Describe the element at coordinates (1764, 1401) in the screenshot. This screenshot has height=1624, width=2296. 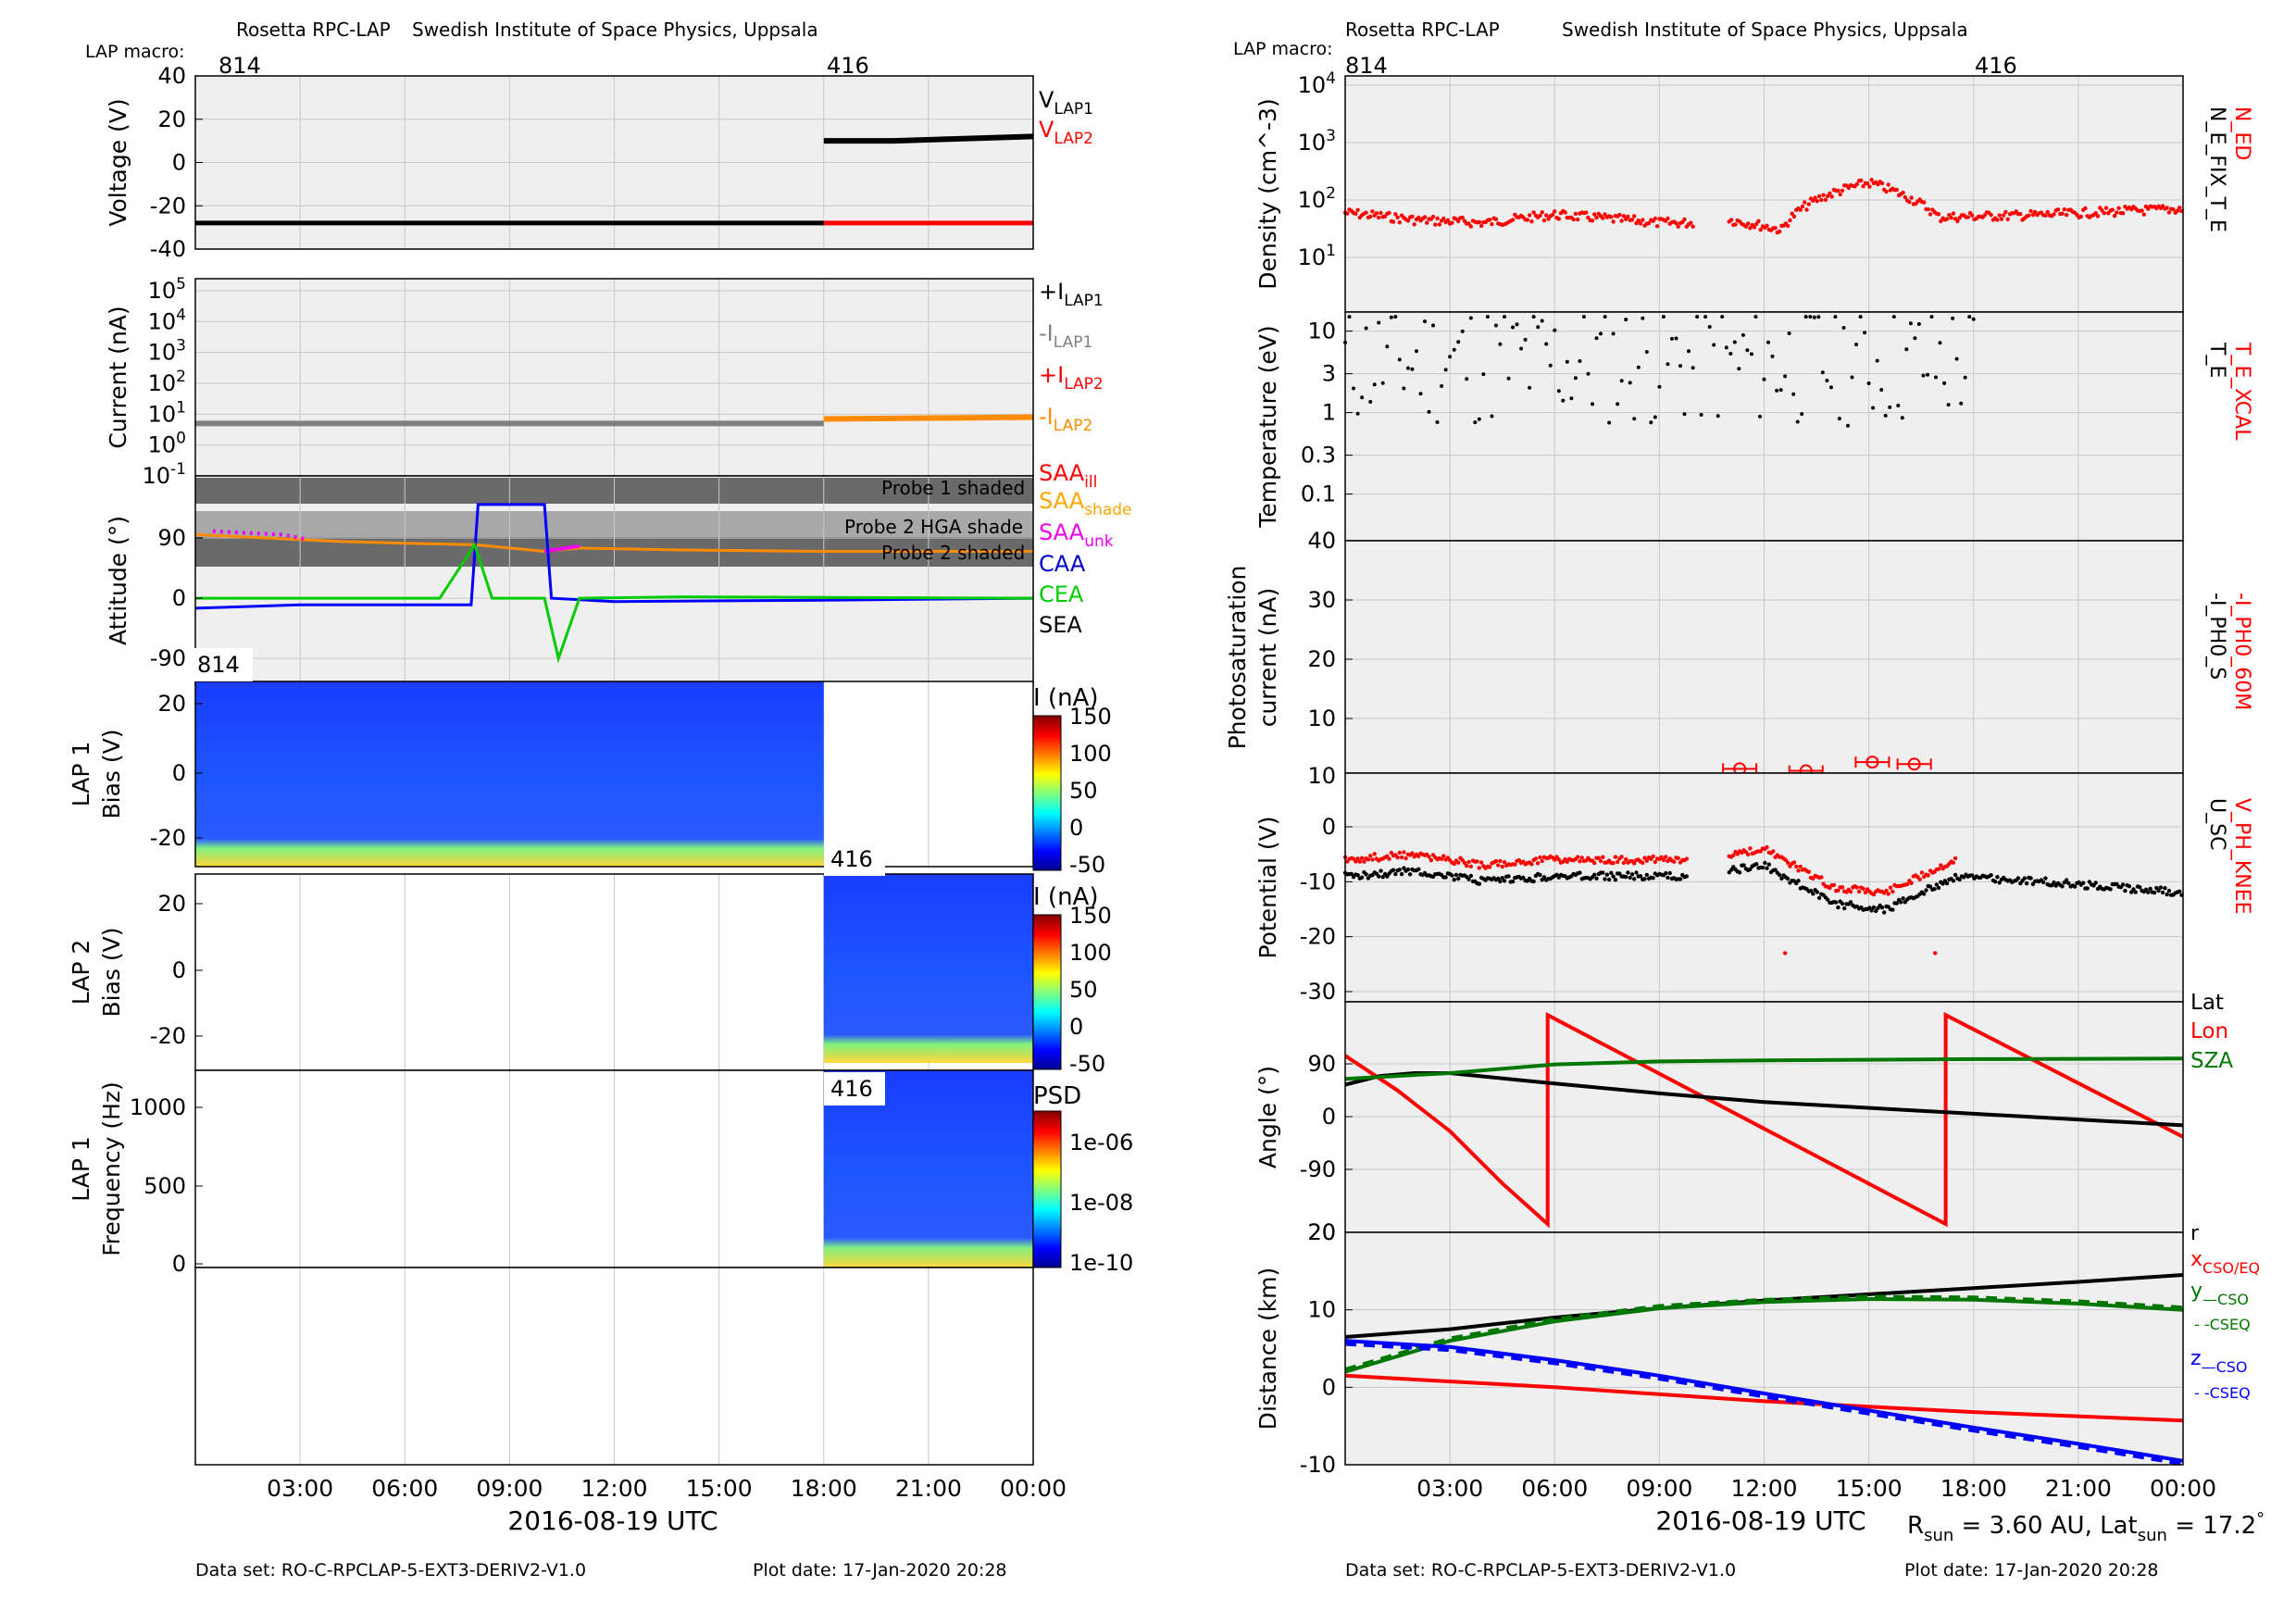
I see `z-cso-line` at that location.